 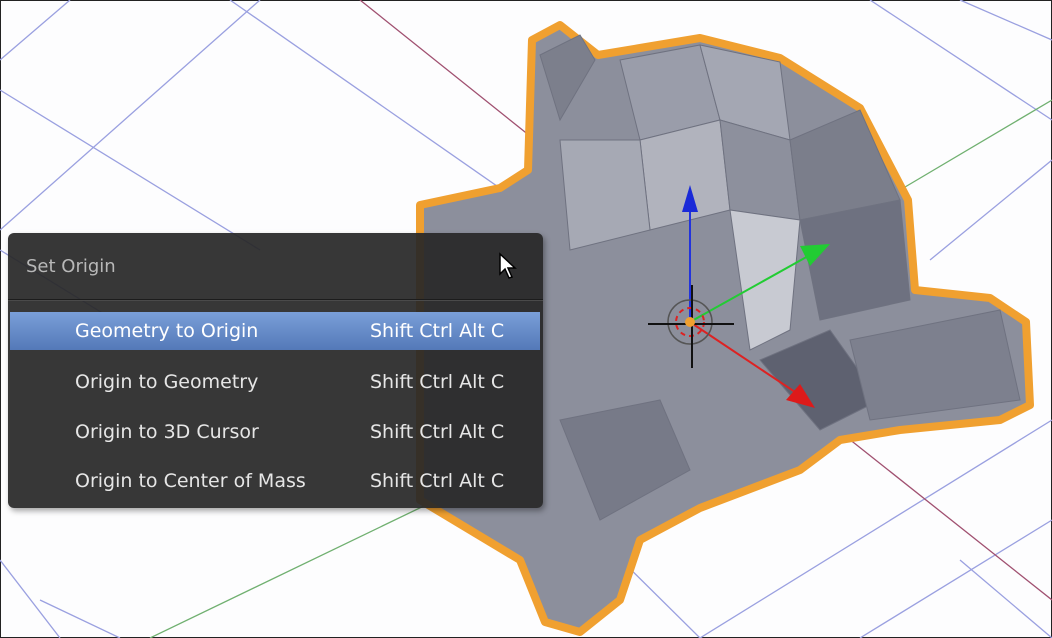 What do you see at coordinates (167, 432) in the screenshot?
I see `menu-item-label: Origin to 3D Cursor` at bounding box center [167, 432].